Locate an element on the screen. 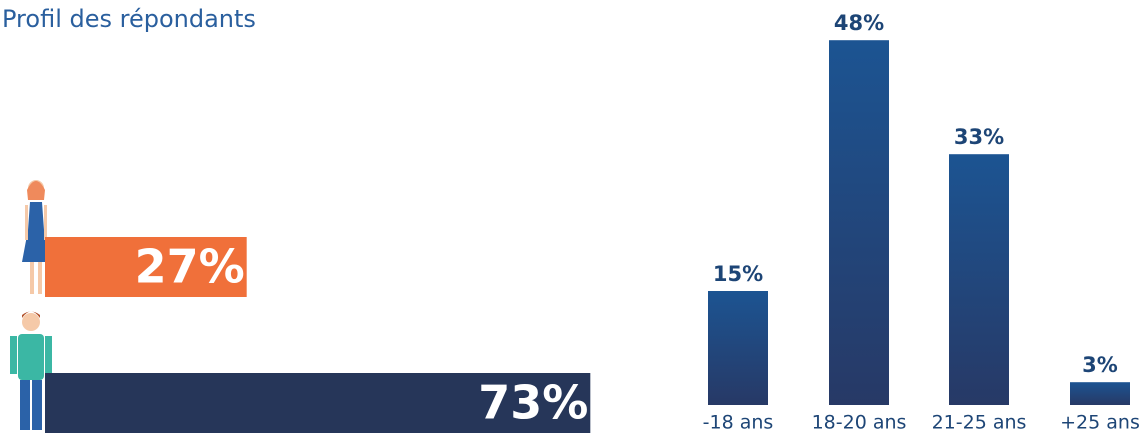  chart-title: Profil des répondants is located at coordinates (129, 19).